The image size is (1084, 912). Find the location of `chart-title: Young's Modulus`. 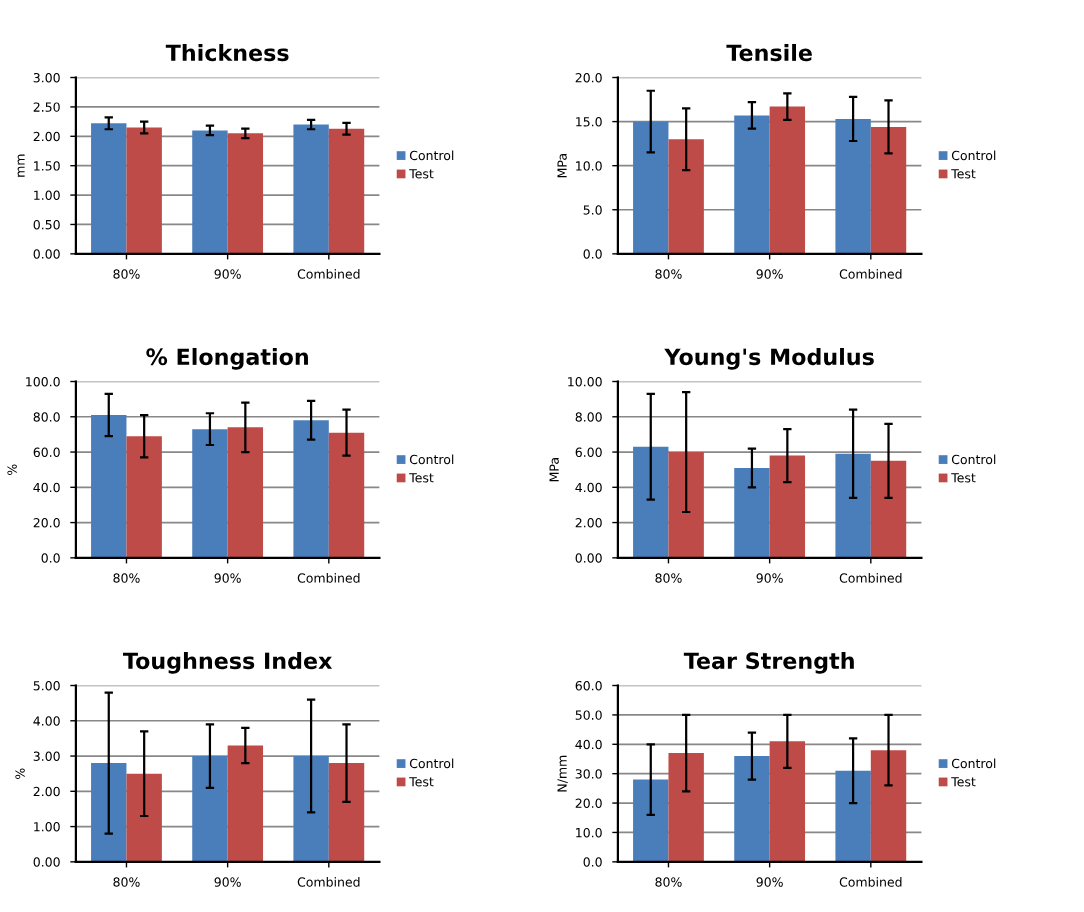

chart-title: Young's Modulus is located at coordinates (769, 358).